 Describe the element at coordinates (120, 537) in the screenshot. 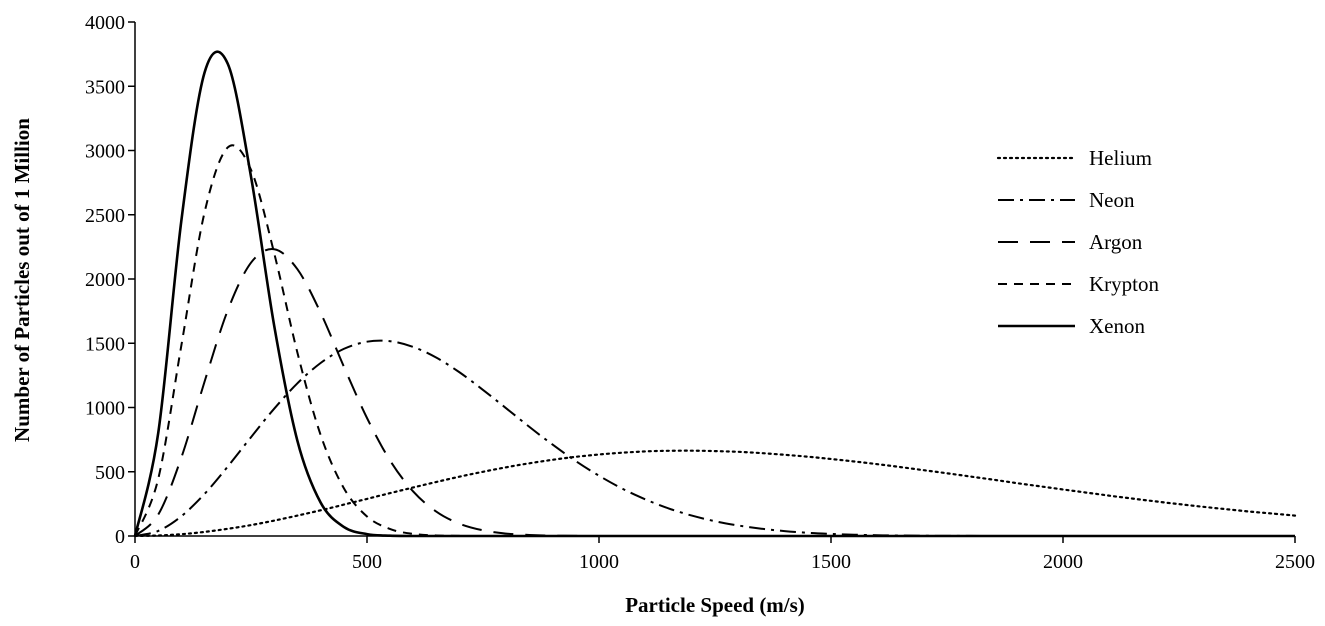

I see `y-tick-label: 0` at that location.